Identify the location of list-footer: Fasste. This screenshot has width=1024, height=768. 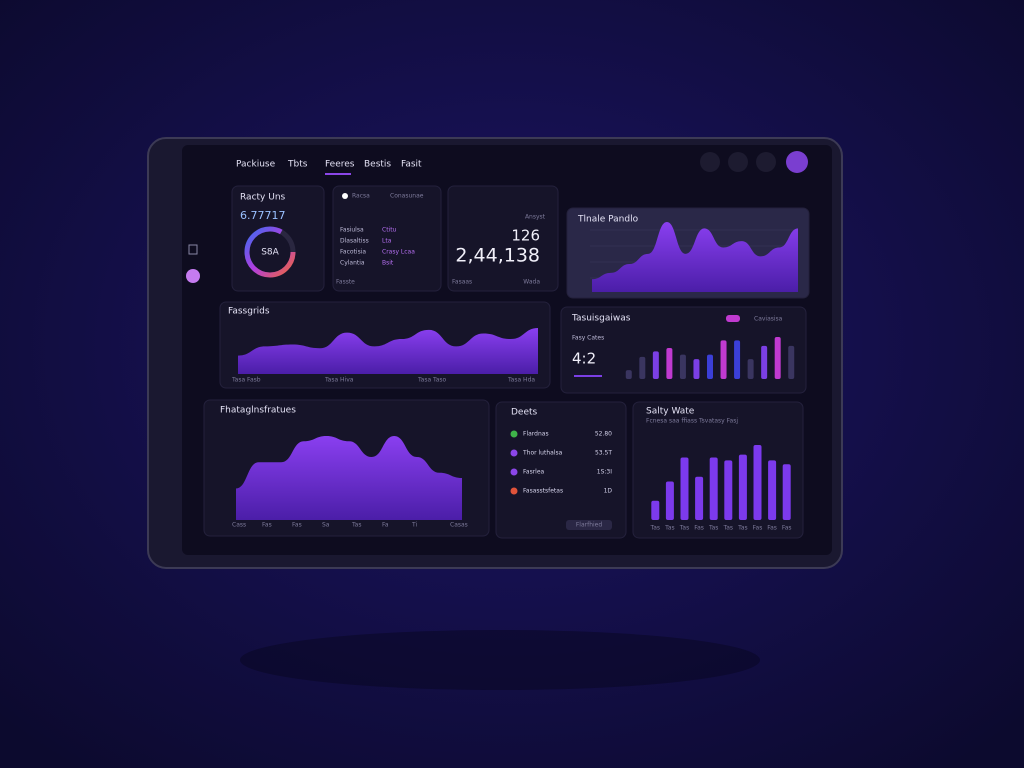
(345, 282).